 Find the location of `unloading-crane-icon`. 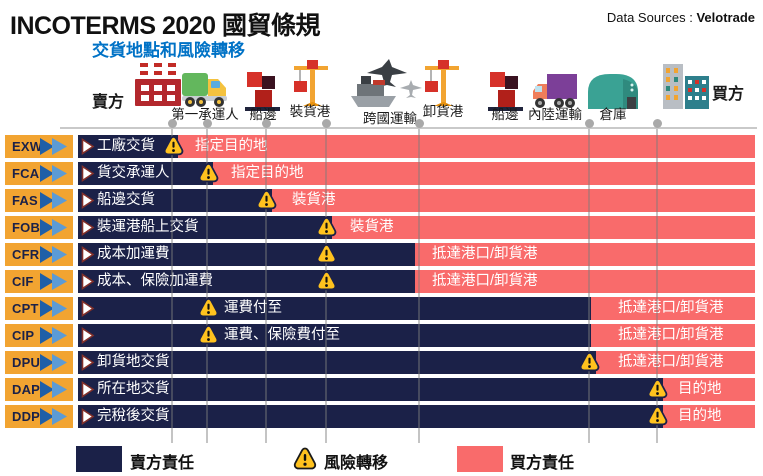

unloading-crane-icon is located at coordinates (443, 85).